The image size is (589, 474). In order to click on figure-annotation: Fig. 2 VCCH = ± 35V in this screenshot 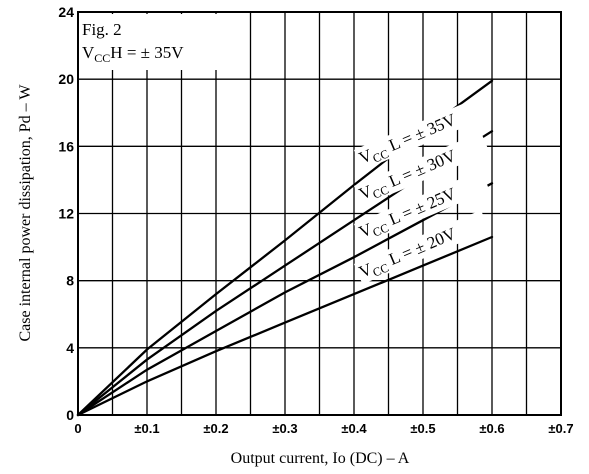, I will do `click(155, 42)`.